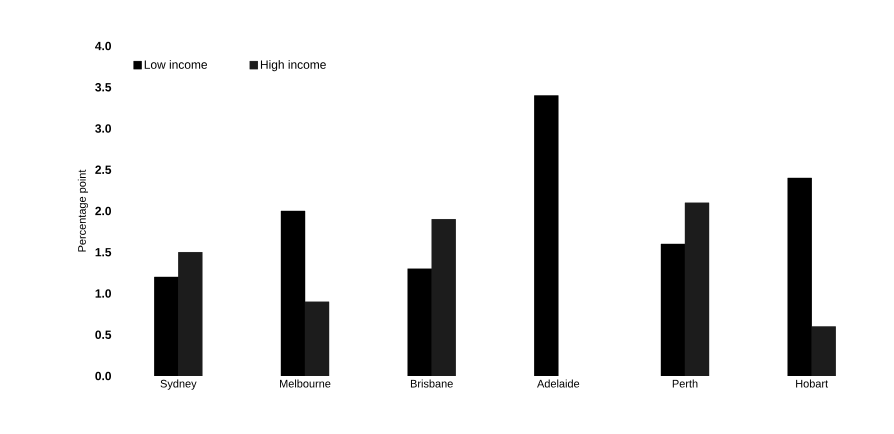 Image resolution: width=894 pixels, height=434 pixels. I want to click on y-tick-label: 3.0, so click(103, 128).